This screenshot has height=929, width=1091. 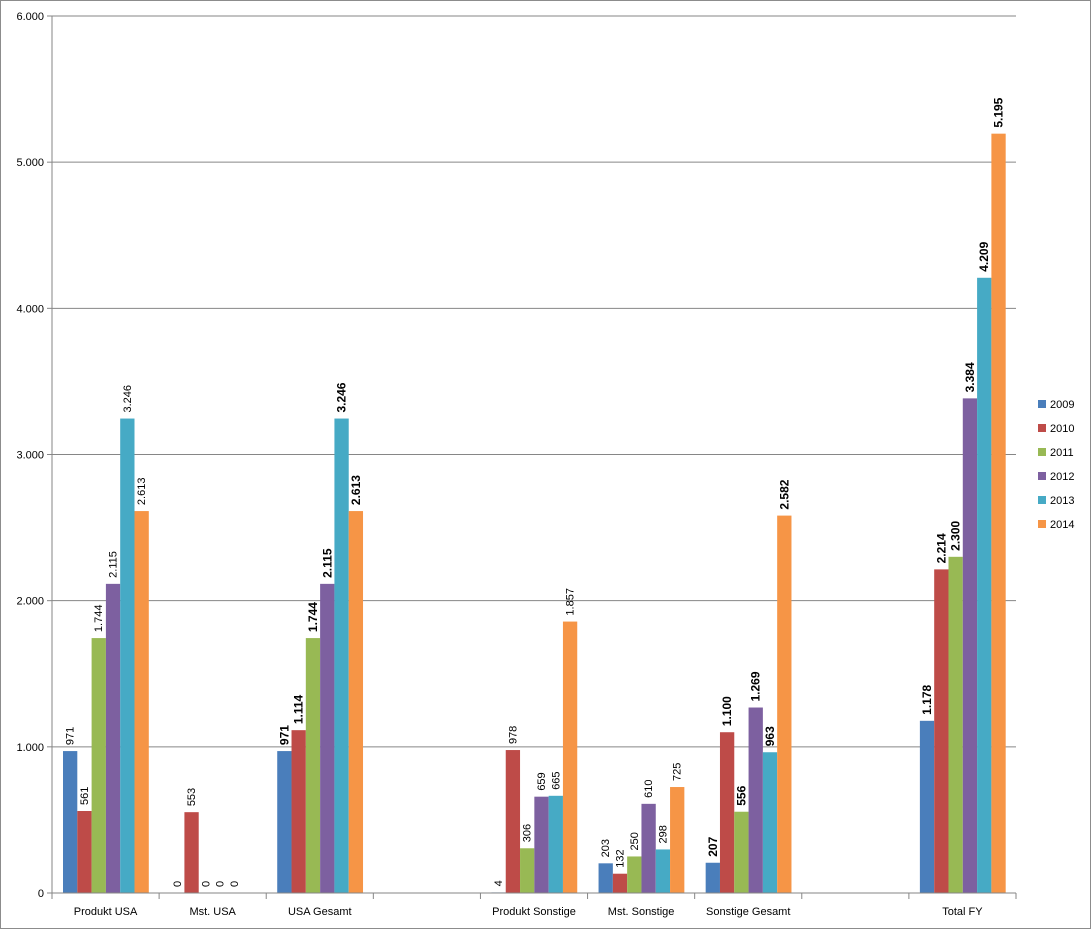 I want to click on legend-swatch-2010, so click(x=1042, y=428).